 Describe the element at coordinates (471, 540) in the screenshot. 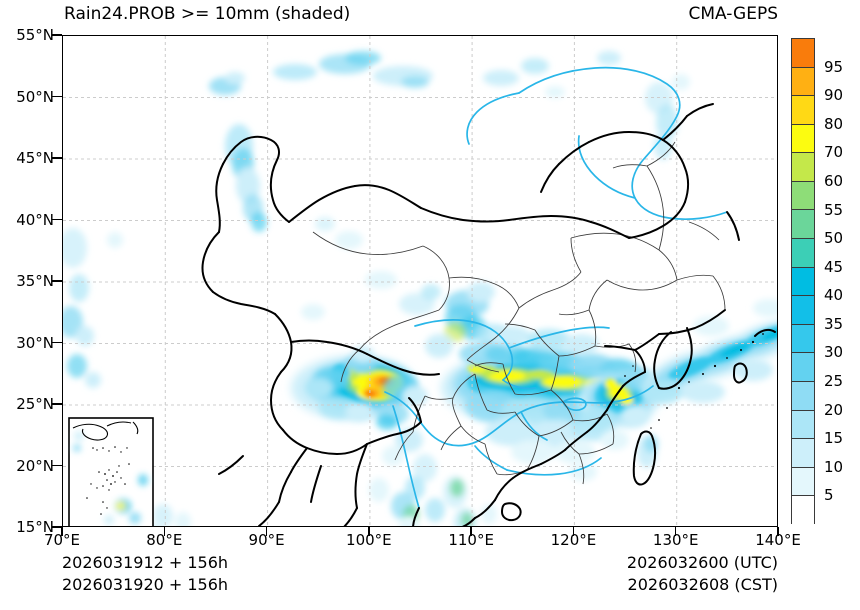

I see `lon-tick-label: 110°E` at that location.